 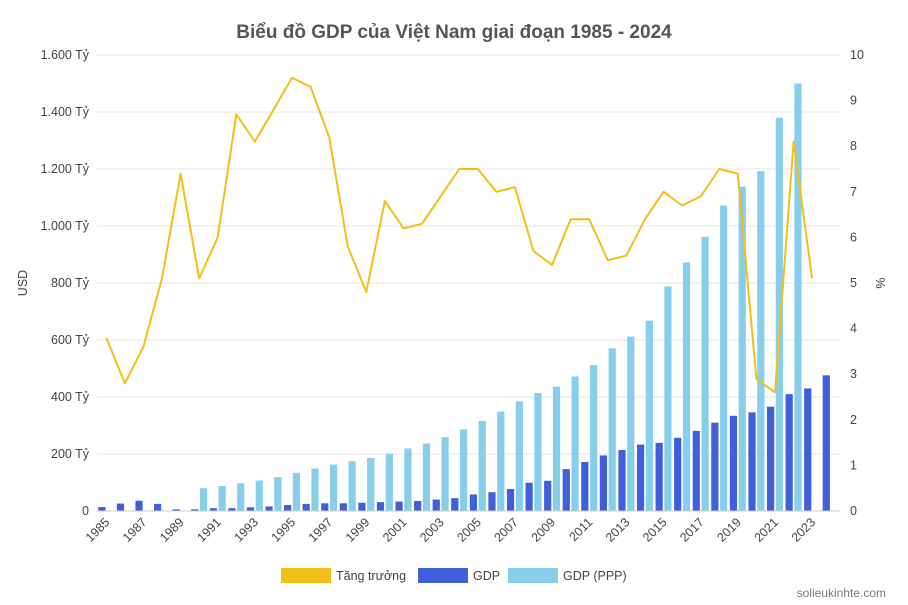 I want to click on x-tick-label: 2019, so click(x=729, y=530).